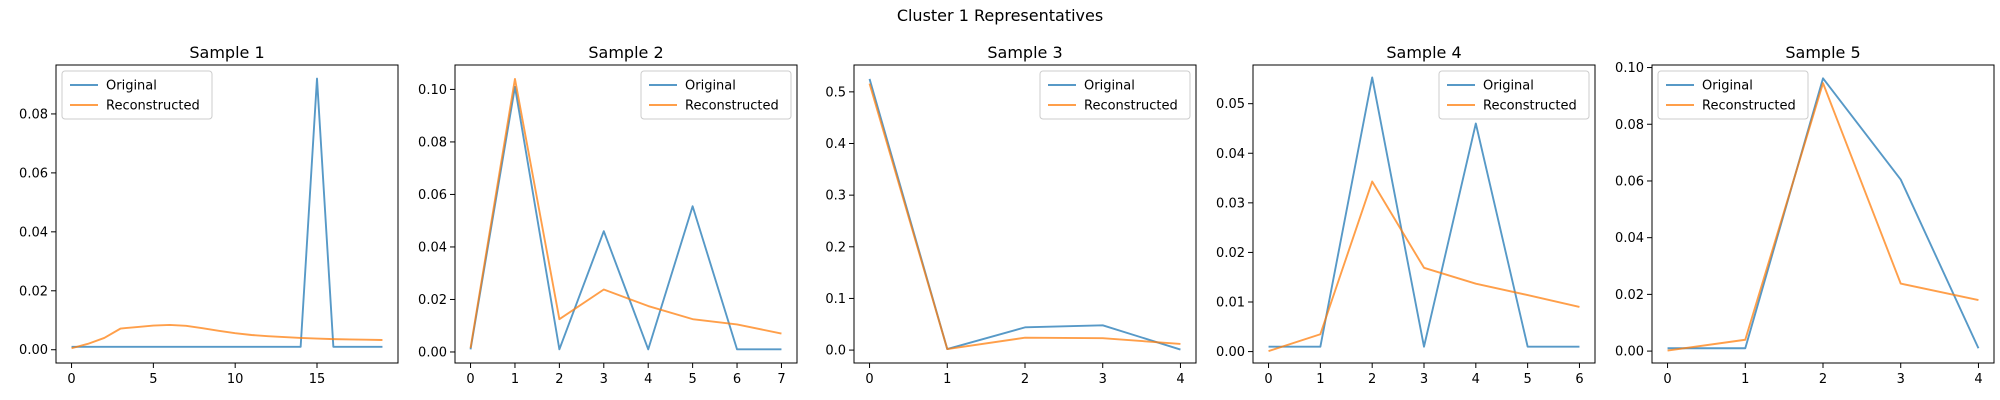  What do you see at coordinates (625, 52) in the screenshot?
I see `subplot-title: Sample 2` at bounding box center [625, 52].